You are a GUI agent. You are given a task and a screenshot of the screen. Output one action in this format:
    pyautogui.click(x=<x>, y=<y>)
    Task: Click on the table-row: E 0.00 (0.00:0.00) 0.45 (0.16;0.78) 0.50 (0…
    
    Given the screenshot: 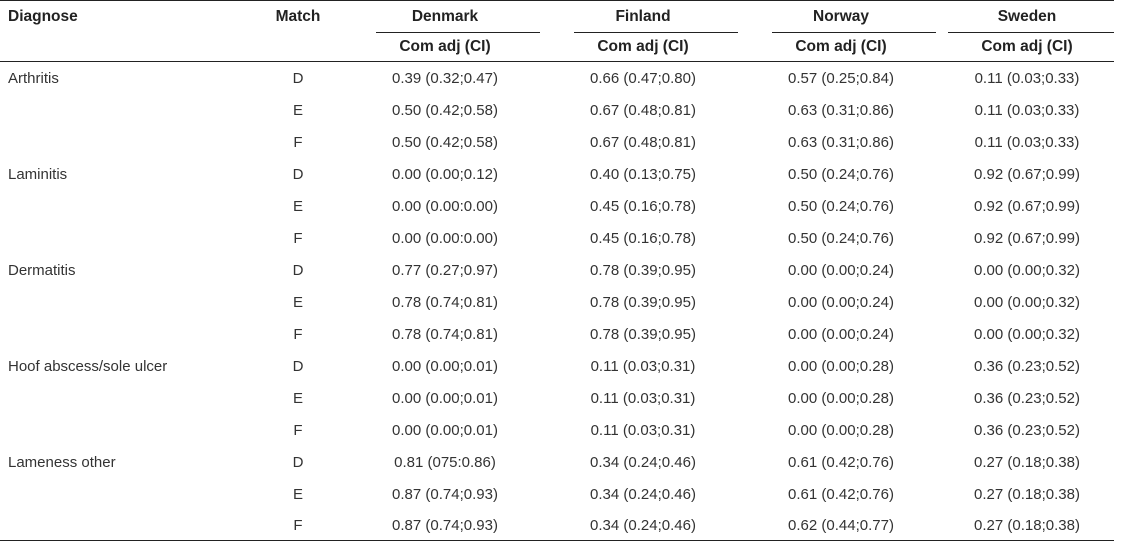 What is the action you would take?
    pyautogui.click(x=557, y=206)
    